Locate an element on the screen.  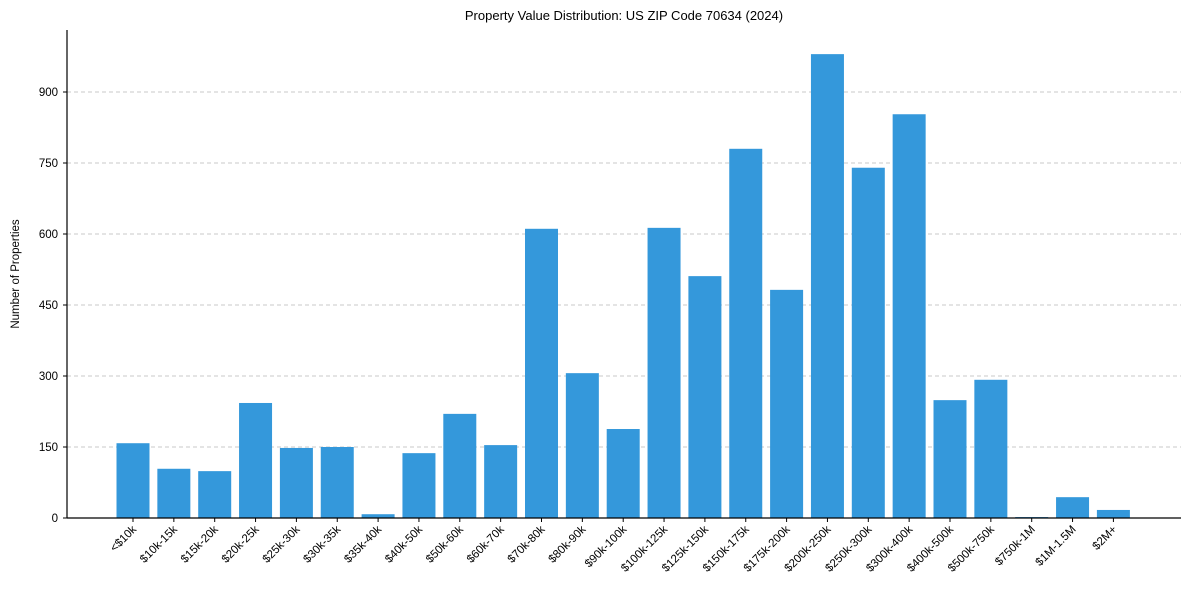
x-tick-label: $50k-60k is located at coordinates (445, 544).